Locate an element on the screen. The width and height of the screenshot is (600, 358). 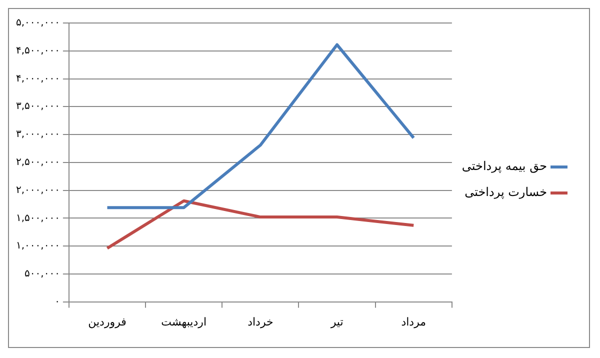
y-tick-label: ۰ is located at coordinates (57, 302).